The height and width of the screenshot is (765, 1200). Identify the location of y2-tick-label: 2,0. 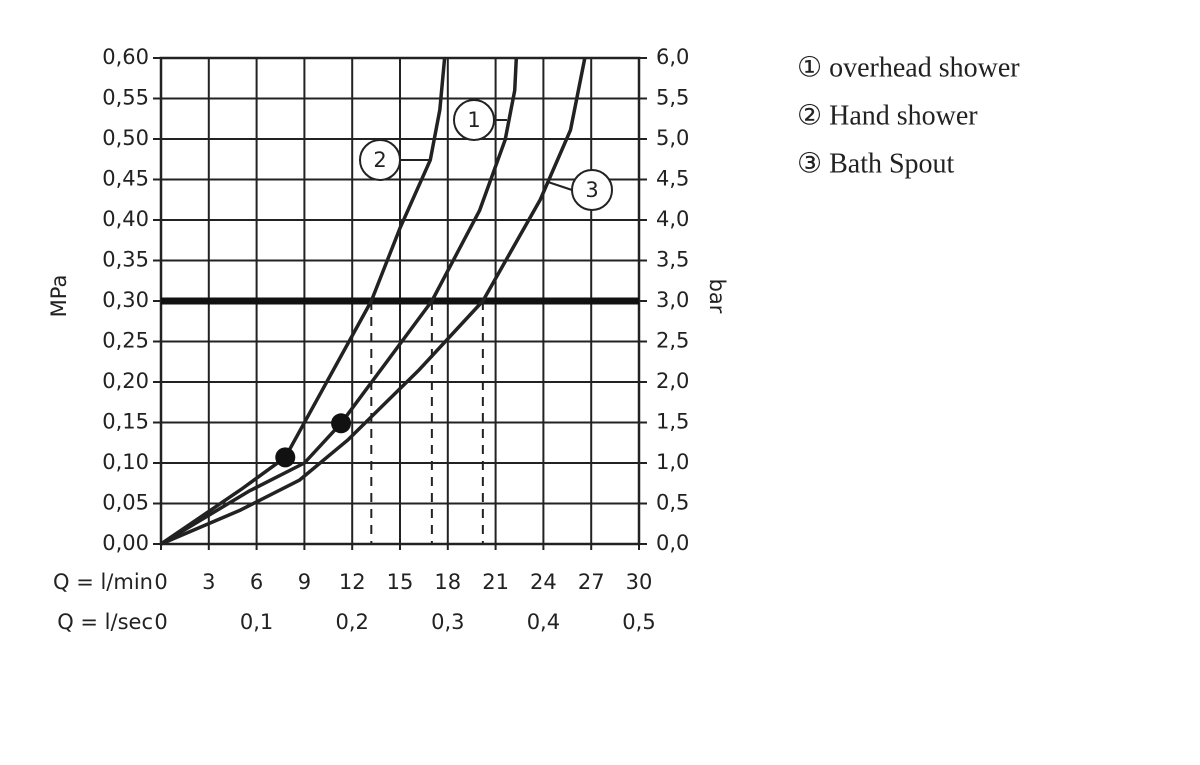
(672, 381).